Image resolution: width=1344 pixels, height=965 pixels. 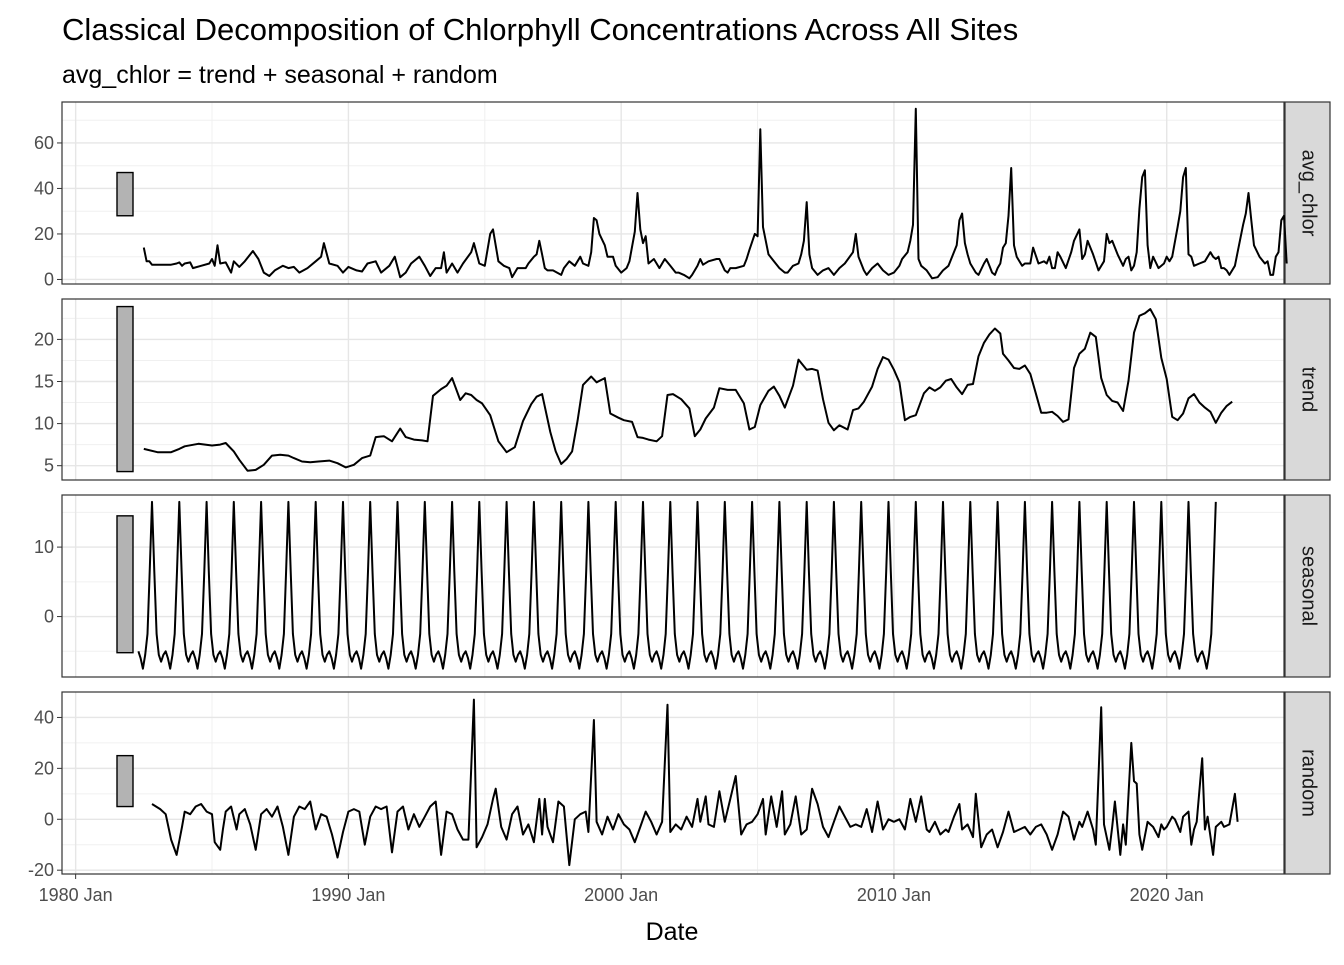 I want to click on series-line-seasonal, so click(x=677, y=585).